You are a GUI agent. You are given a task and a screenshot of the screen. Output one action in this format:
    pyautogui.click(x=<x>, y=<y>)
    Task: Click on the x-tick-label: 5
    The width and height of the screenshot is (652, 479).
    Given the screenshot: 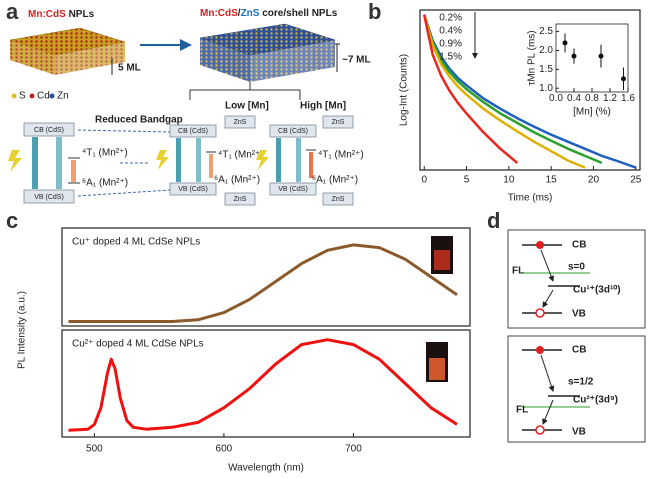 What is the action you would take?
    pyautogui.click(x=467, y=180)
    